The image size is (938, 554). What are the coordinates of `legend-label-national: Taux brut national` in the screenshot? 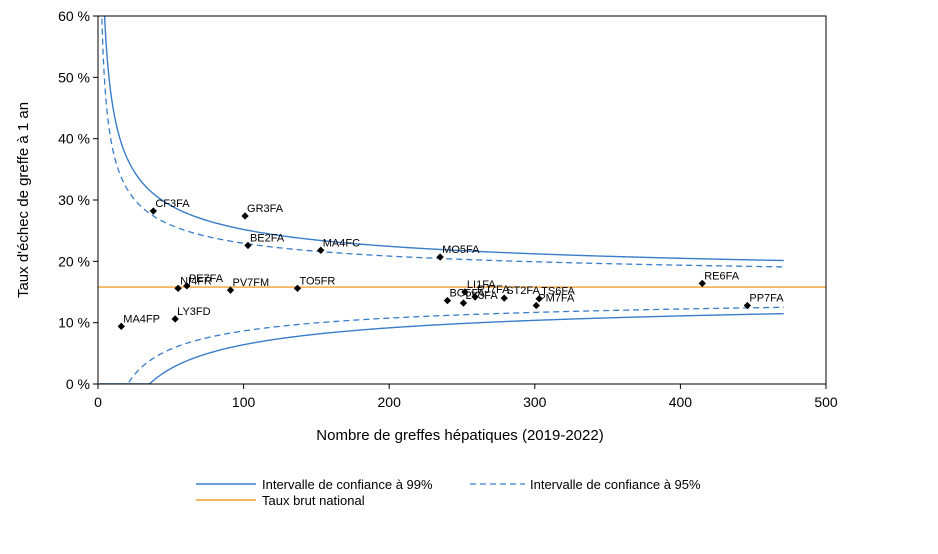 It's located at (313, 500).